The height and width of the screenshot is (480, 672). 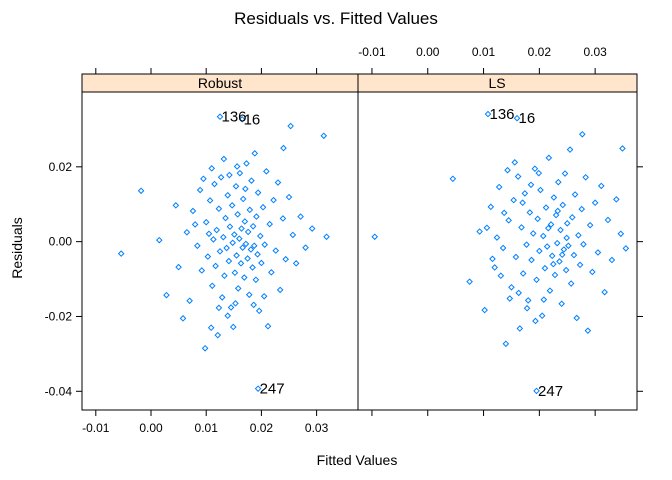 What do you see at coordinates (527, 253) in the screenshot?
I see `annotations-ls: 136 16 247` at bounding box center [527, 253].